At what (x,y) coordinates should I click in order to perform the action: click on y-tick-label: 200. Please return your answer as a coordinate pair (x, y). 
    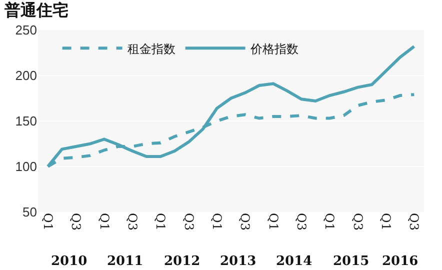
    Looking at the image, I should click on (26, 76).